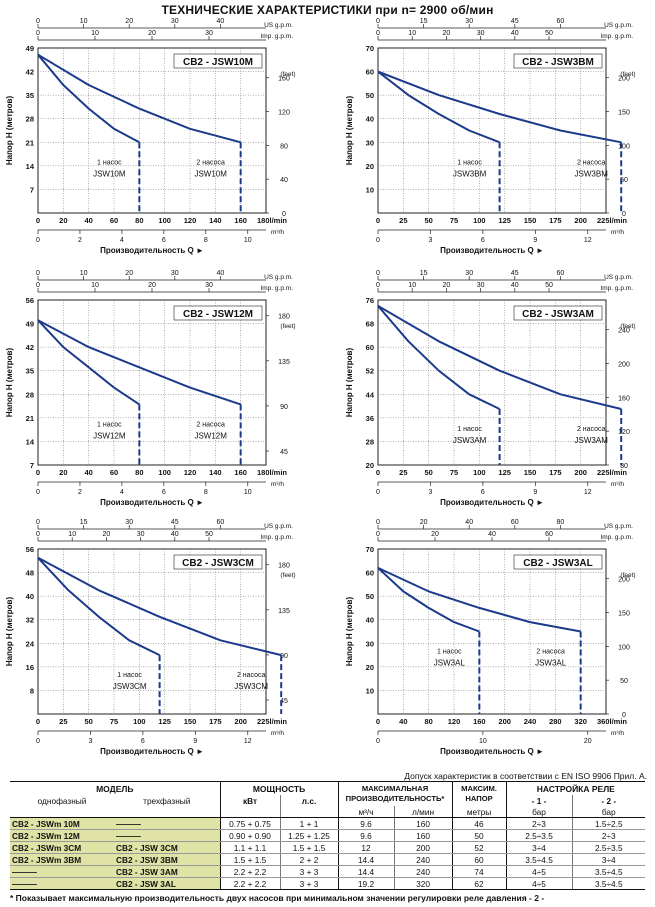  Describe the element at coordinates (130, 686) in the screenshot. I see `model-label-1: JSW3CM` at that location.